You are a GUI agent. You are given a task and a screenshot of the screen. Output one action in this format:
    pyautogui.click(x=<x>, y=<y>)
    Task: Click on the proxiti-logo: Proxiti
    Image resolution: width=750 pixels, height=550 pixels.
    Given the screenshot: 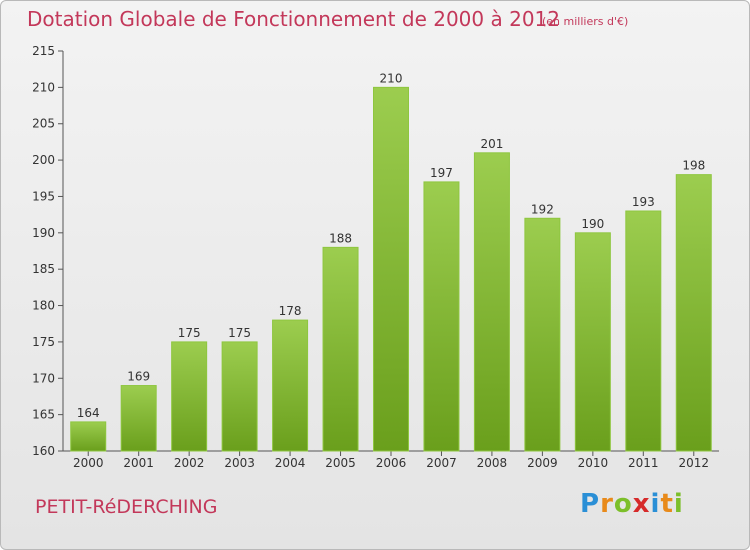 What is the action you would take?
    pyautogui.click(x=632, y=504)
    